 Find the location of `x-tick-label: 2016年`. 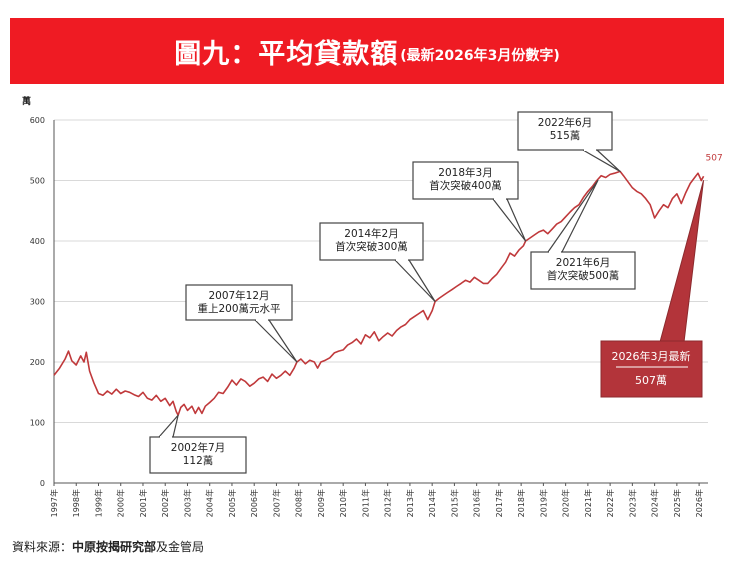

x-tick-label: 2016年 is located at coordinates (477, 503).